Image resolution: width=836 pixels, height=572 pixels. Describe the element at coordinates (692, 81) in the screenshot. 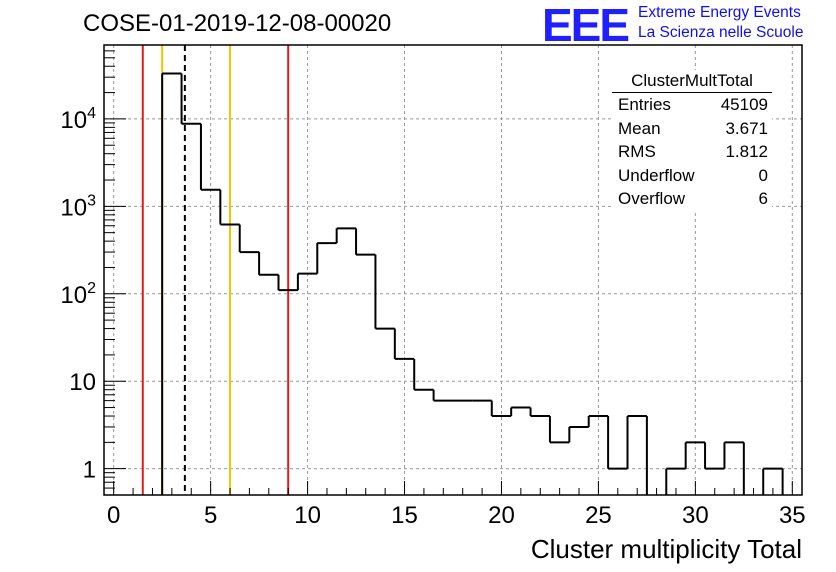

I see `stats-box-title: ClusterMultTotal` at that location.